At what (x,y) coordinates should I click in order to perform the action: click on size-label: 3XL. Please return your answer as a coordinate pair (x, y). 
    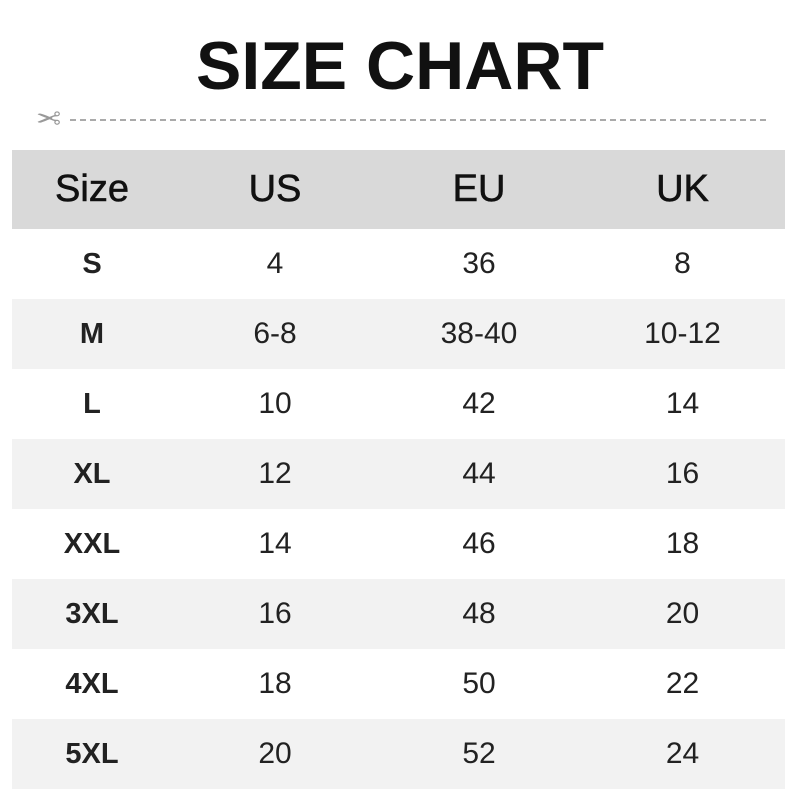
    Looking at the image, I should click on (92, 613).